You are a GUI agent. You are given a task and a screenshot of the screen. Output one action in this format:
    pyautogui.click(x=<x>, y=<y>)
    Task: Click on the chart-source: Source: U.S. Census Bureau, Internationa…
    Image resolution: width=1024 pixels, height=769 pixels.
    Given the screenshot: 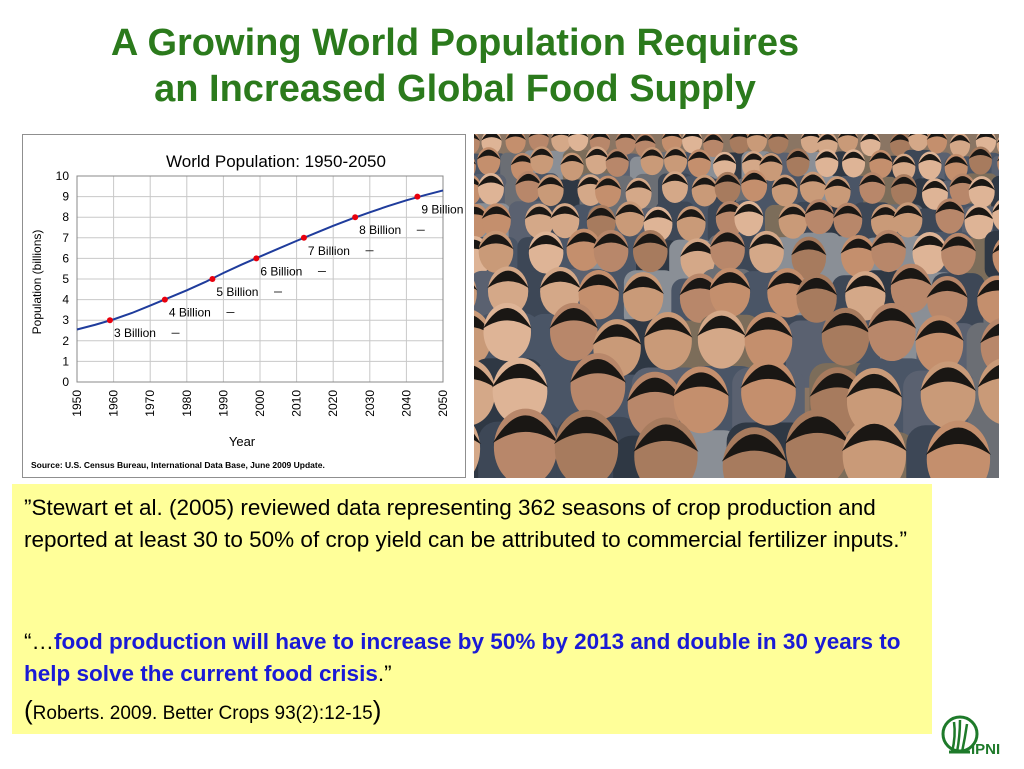 What is the action you would take?
    pyautogui.click(x=178, y=465)
    